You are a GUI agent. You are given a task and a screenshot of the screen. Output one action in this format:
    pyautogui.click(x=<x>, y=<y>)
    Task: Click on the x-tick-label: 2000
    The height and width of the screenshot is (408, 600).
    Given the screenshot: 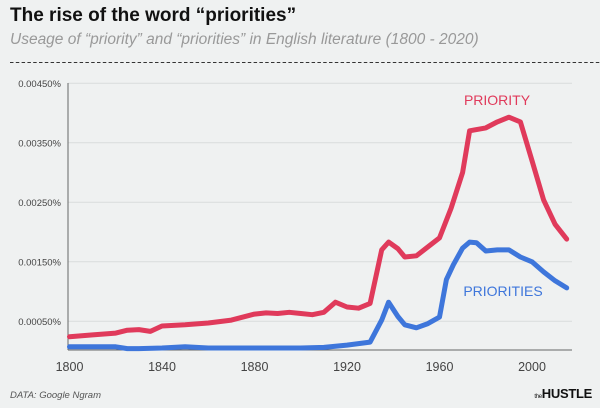 What is the action you would take?
    pyautogui.click(x=532, y=367)
    